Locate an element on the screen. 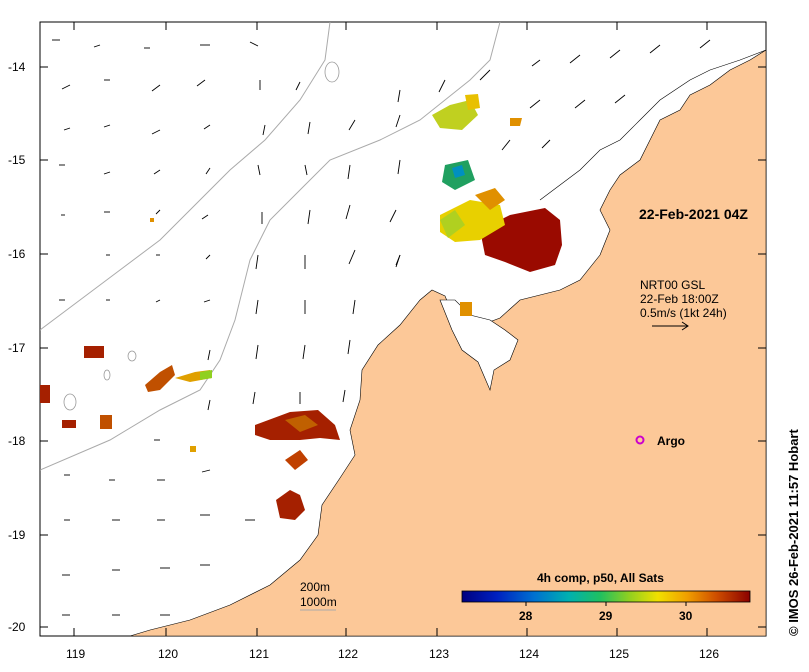 The image size is (809, 672). lon-tick: 125 is located at coordinates (619, 654).